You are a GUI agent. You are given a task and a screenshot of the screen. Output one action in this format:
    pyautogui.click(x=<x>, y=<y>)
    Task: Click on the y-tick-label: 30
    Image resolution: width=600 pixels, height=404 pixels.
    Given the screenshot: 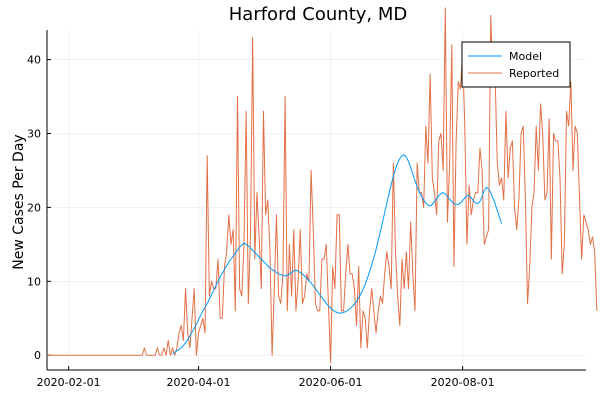 What is the action you would take?
    pyautogui.click(x=34, y=133)
    